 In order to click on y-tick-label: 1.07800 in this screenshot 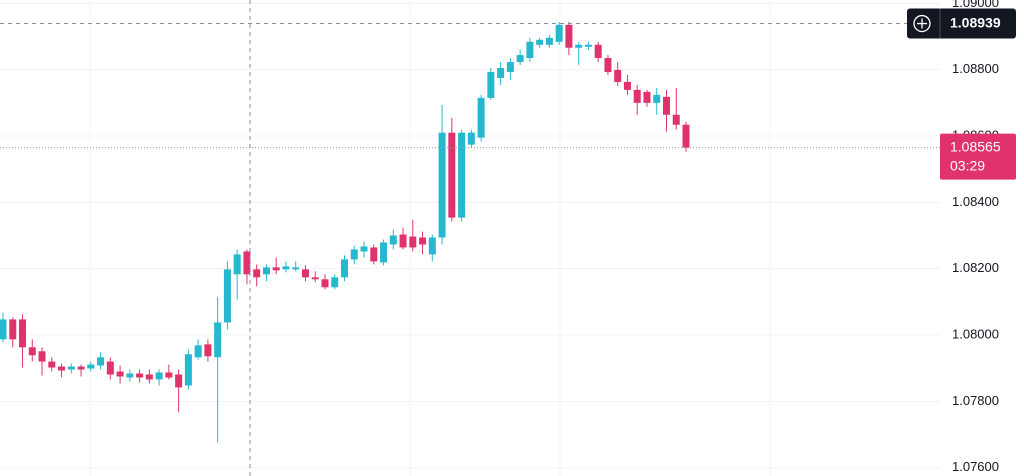, I will do `click(975, 400)`.